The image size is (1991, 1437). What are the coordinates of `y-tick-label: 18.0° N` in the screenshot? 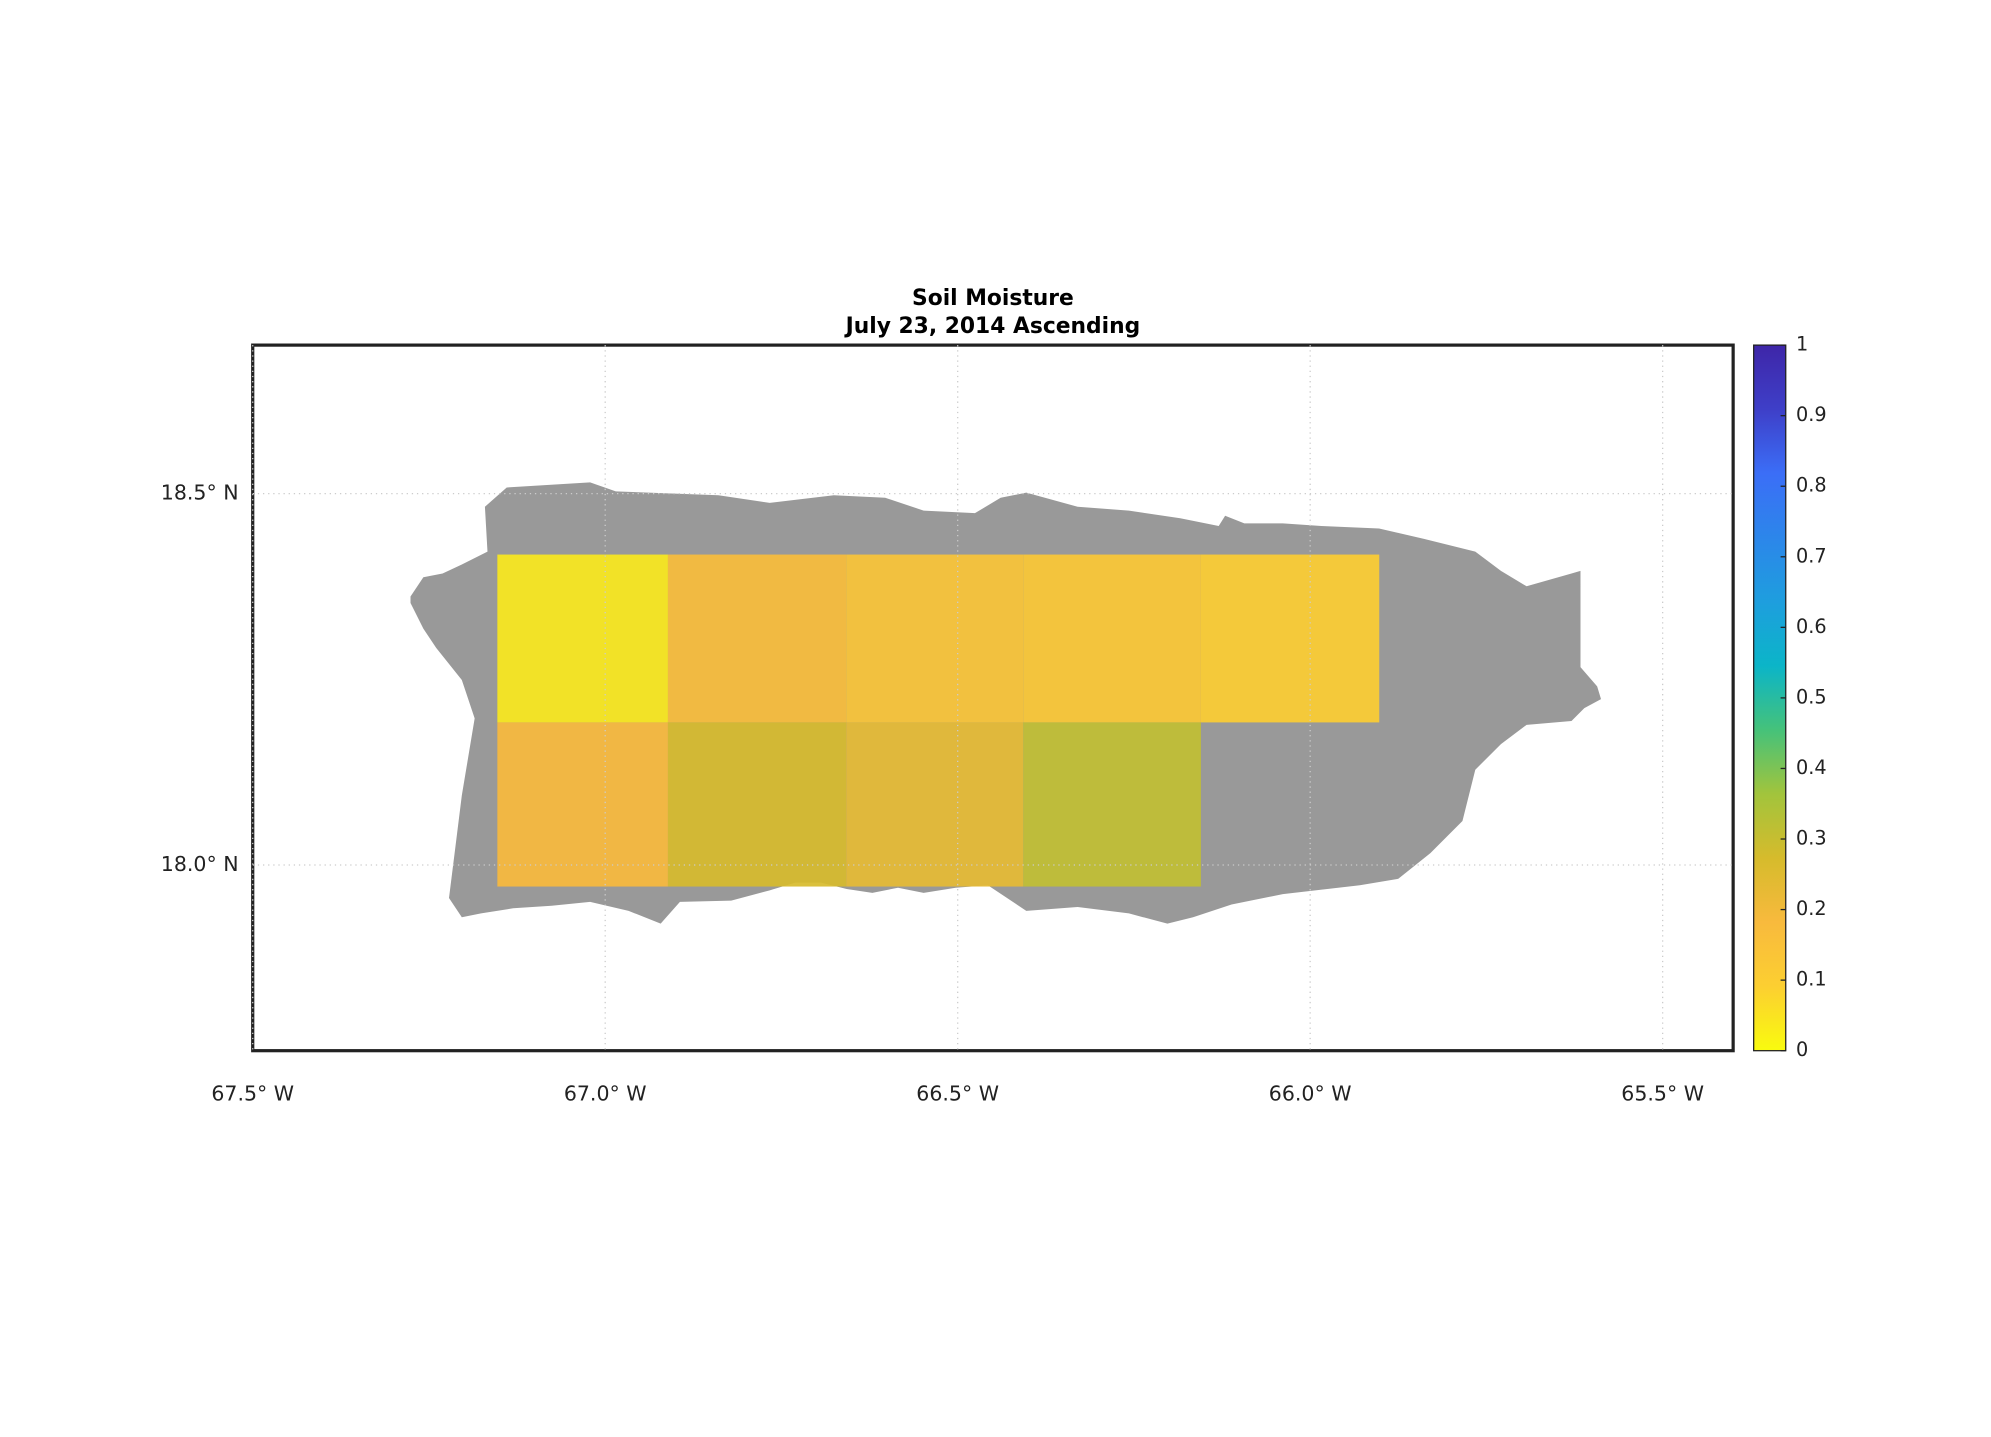 It's located at (200, 864).